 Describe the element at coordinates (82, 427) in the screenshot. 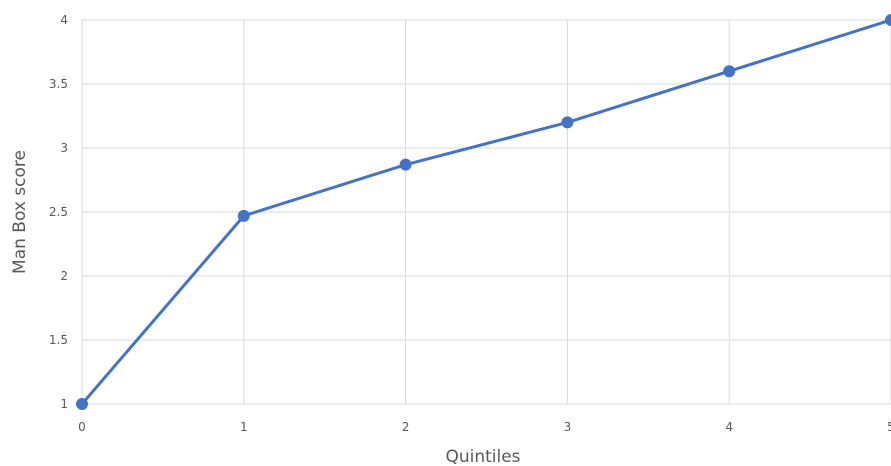

I see `x-tick-label: 0` at that location.